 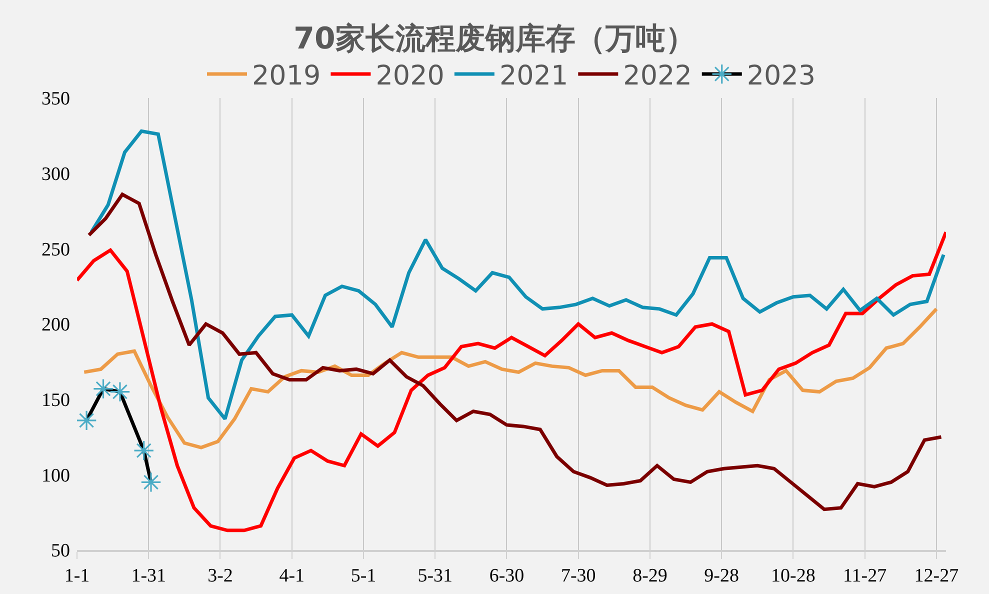 I want to click on chart-title: 70家长流程废钢库存（万吨）, so click(x=495, y=39).